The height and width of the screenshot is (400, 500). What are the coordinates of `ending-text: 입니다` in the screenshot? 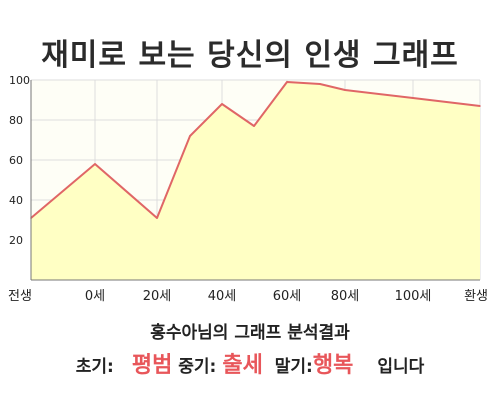 It's located at (401, 367).